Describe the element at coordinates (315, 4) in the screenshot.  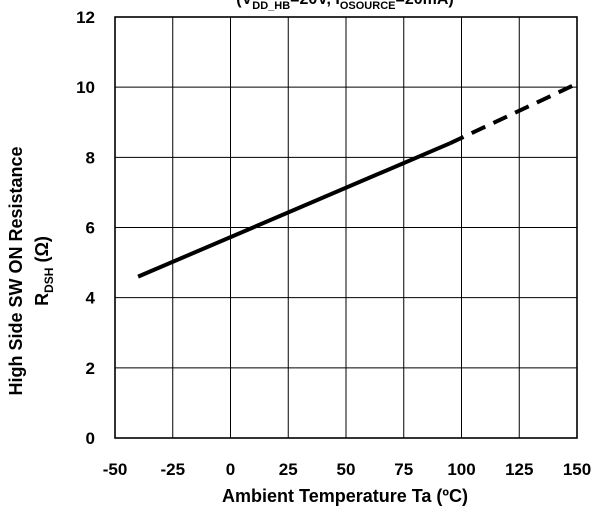
I see `title-text: =20V, I` at that location.